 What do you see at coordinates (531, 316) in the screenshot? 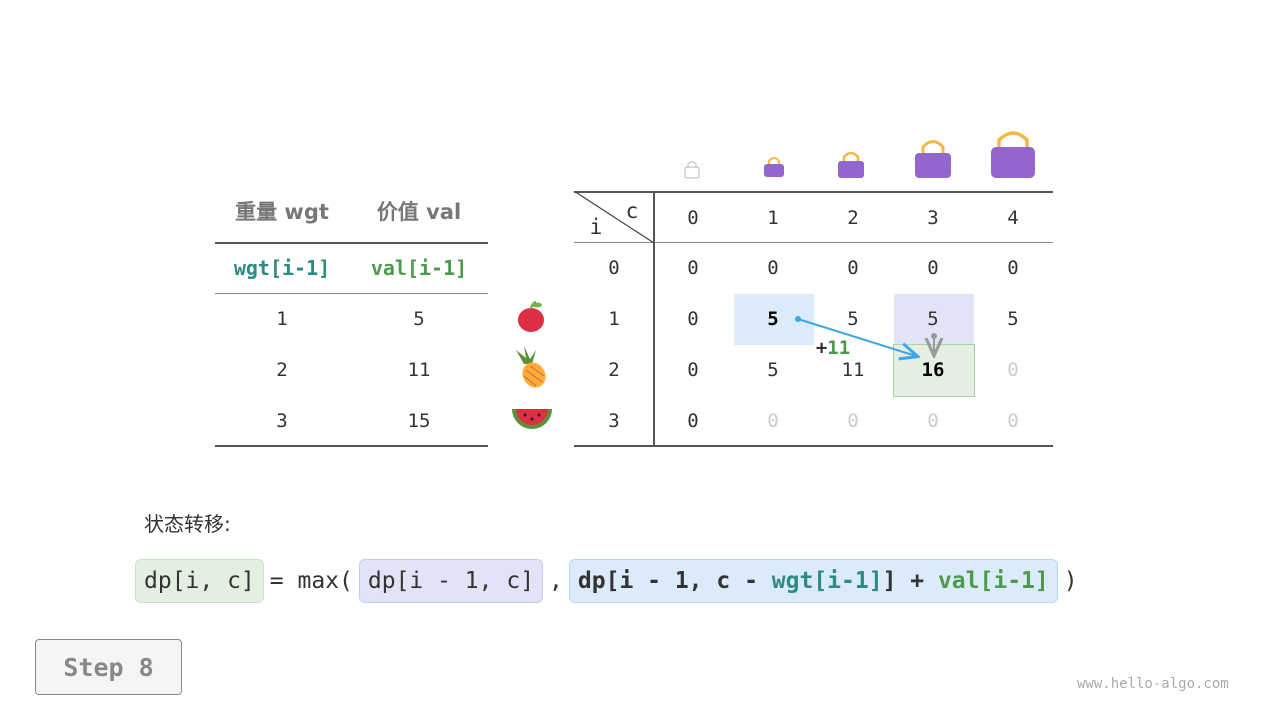
I see `apple-icon` at bounding box center [531, 316].